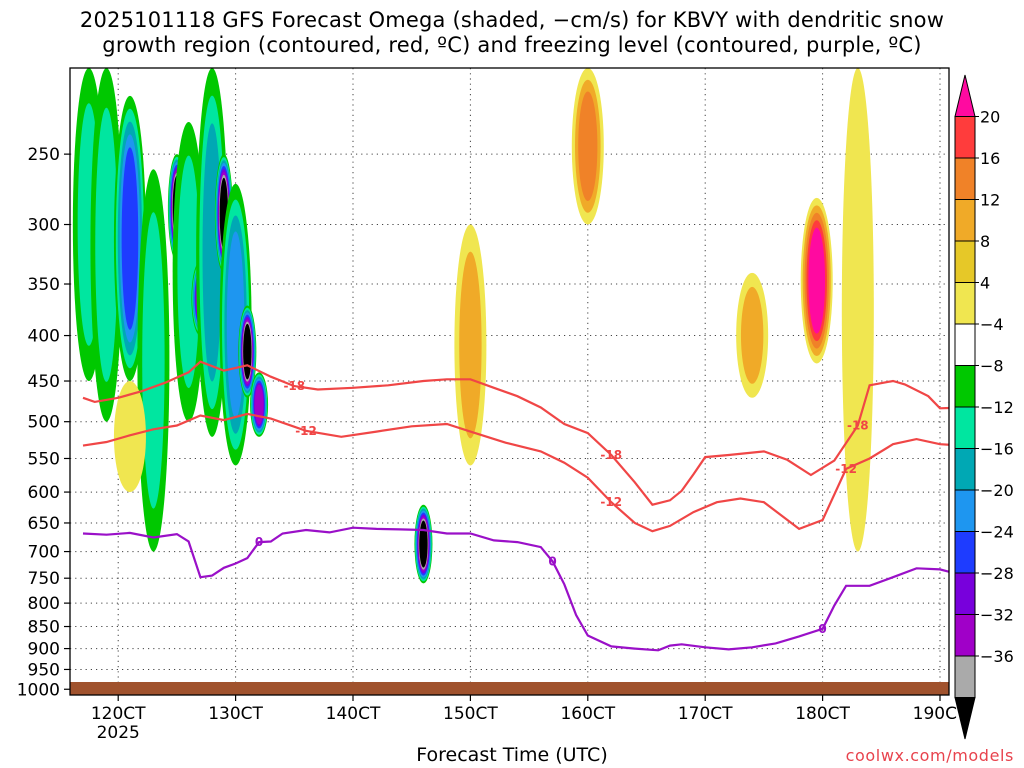  I want to click on colorbar-label-2: 12, so click(990, 200).